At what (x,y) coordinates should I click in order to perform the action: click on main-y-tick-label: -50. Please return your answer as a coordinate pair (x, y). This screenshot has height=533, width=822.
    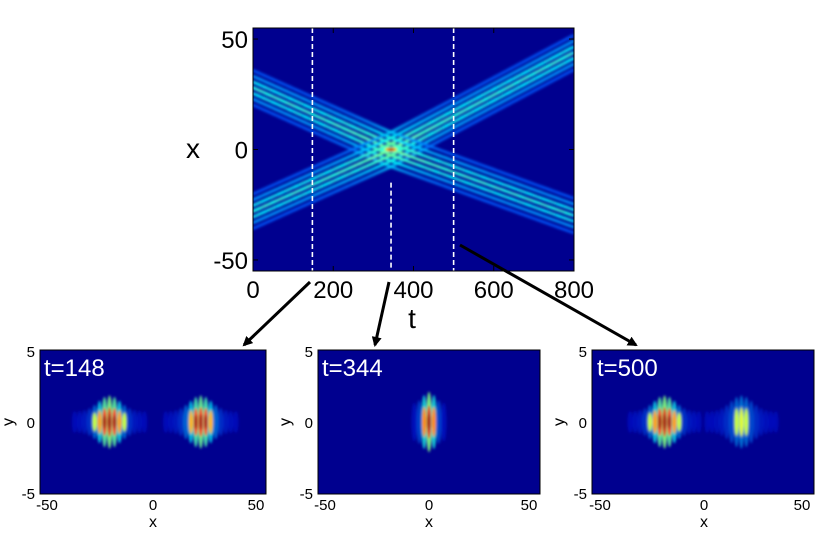
    Looking at the image, I should click on (230, 261).